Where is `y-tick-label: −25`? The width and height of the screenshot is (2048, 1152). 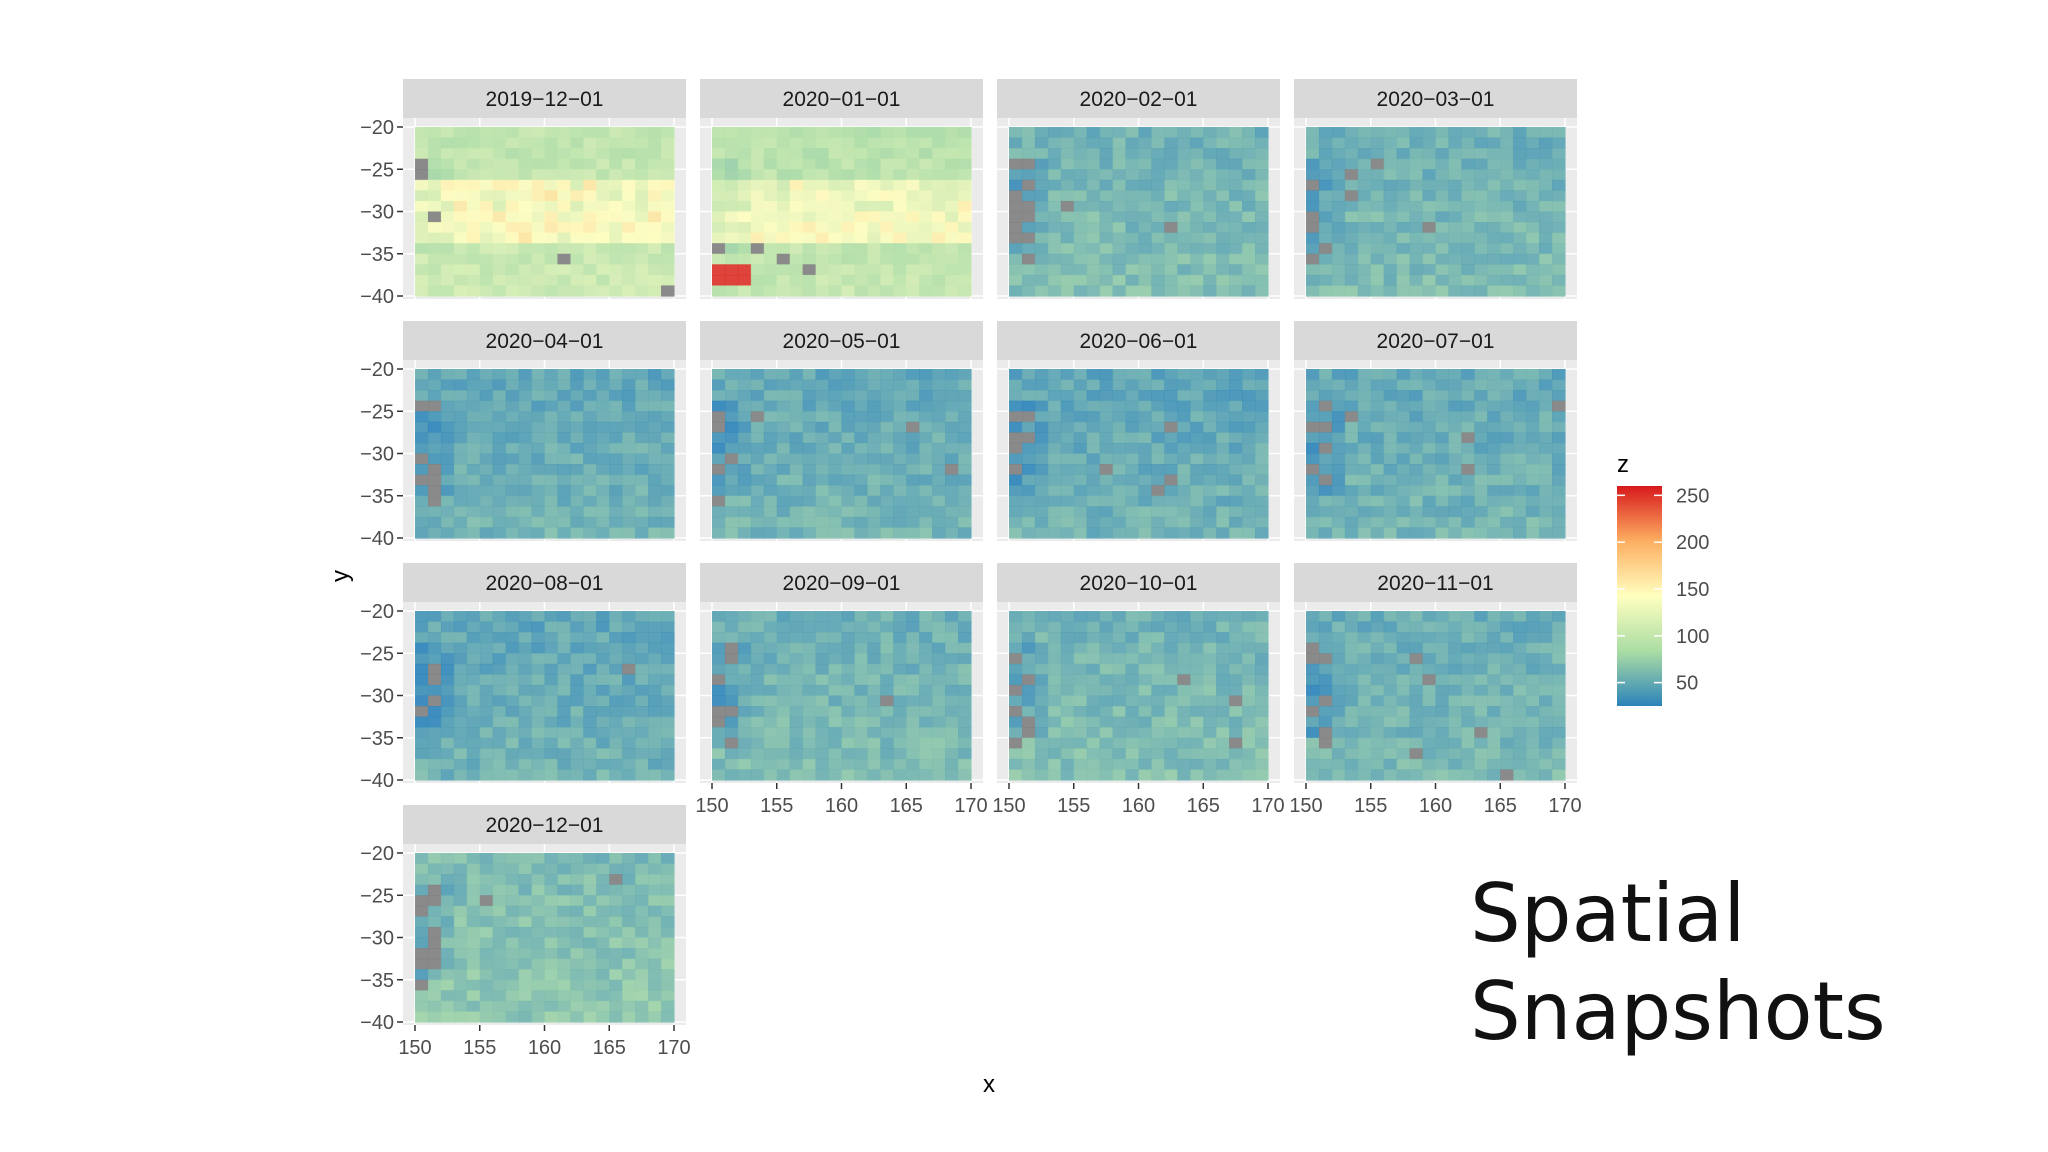 y-tick-label: −25 is located at coordinates (377, 170).